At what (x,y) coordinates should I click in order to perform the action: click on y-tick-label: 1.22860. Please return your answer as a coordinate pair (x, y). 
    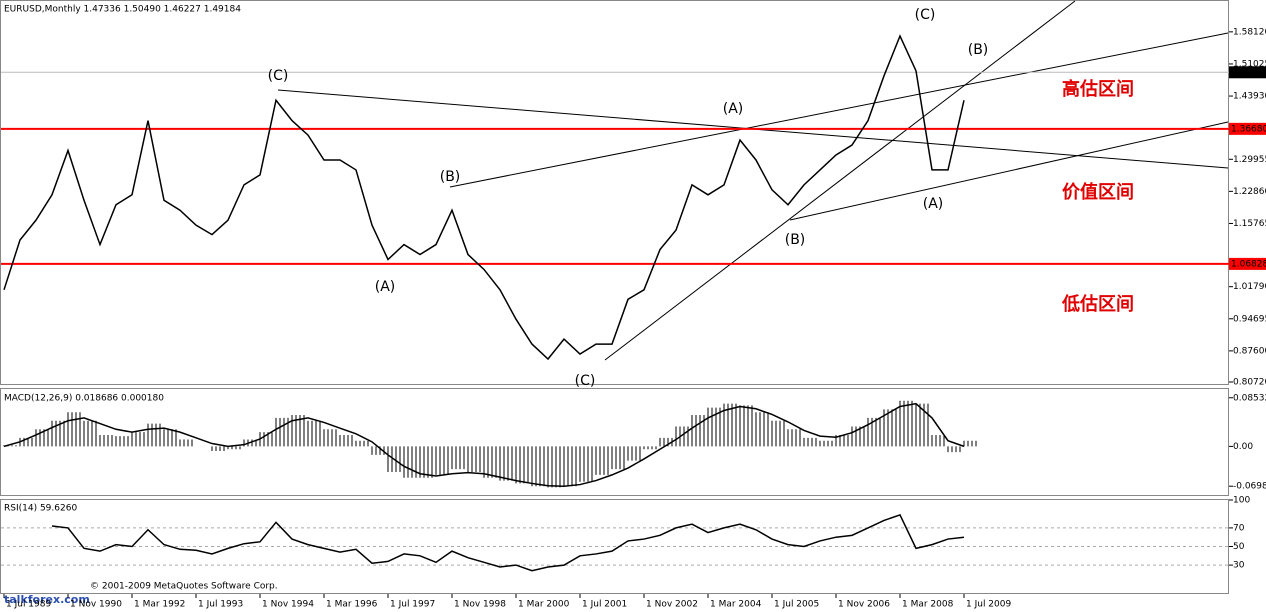
    Looking at the image, I should click on (1249, 192).